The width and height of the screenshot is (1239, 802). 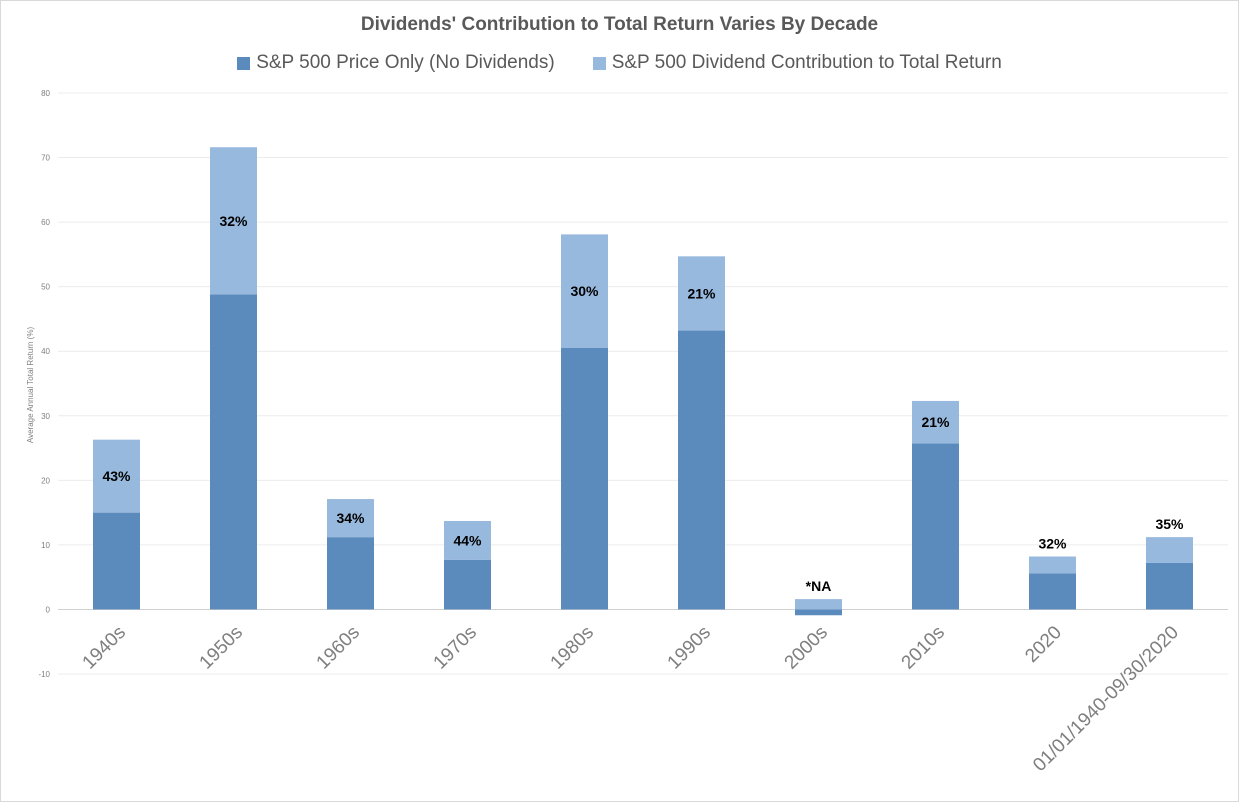 What do you see at coordinates (1052, 591) in the screenshot?
I see `bar-price-2020` at bounding box center [1052, 591].